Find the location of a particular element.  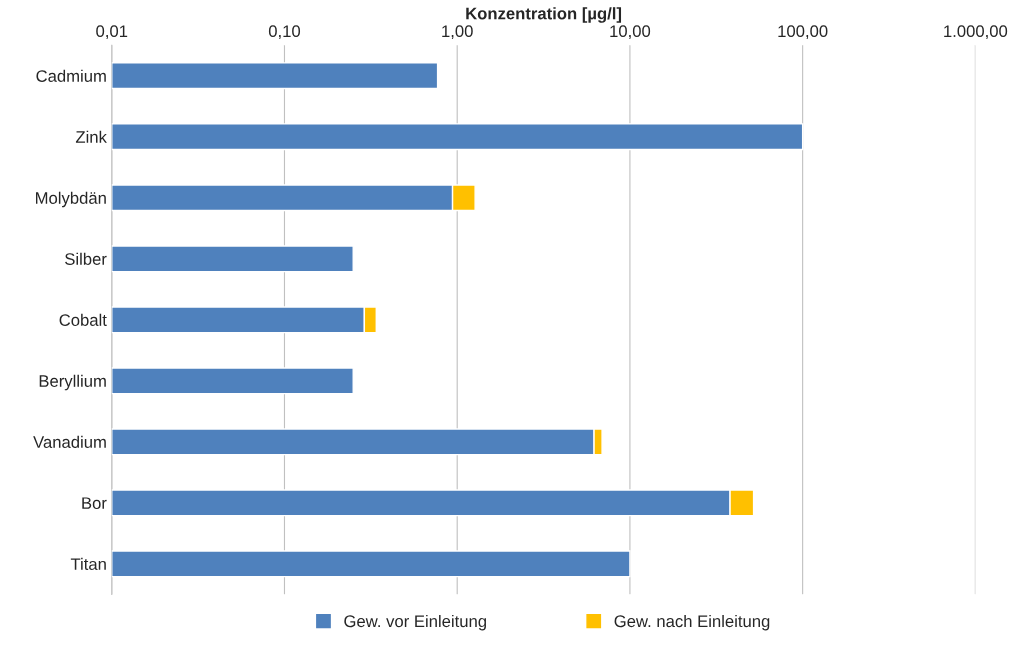

y-tick-label: Silber is located at coordinates (86, 258).